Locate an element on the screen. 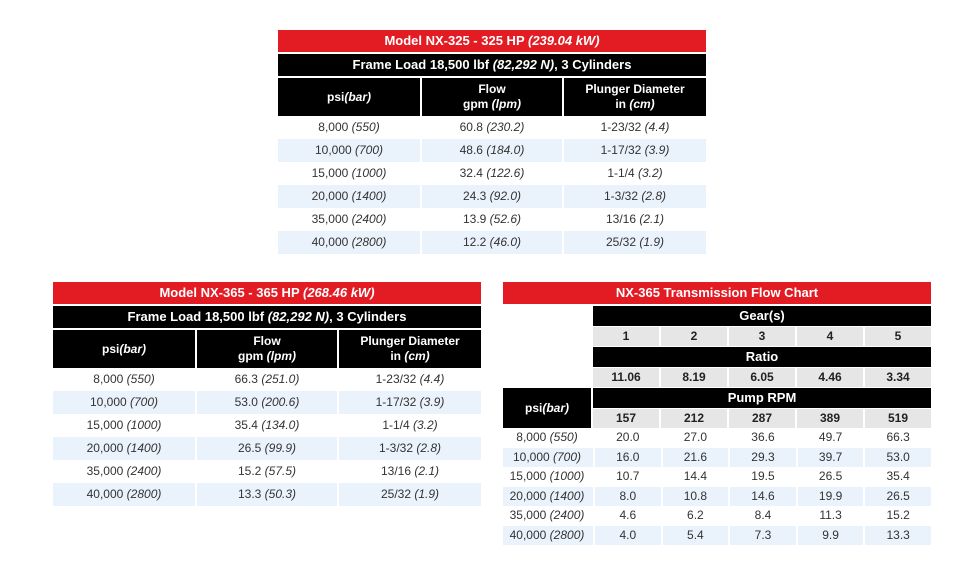 This screenshot has width=960, height=575. table-row: 40,000 (2800) 4.0 5.4 7.3 9.9 13.3 is located at coordinates (717, 535).